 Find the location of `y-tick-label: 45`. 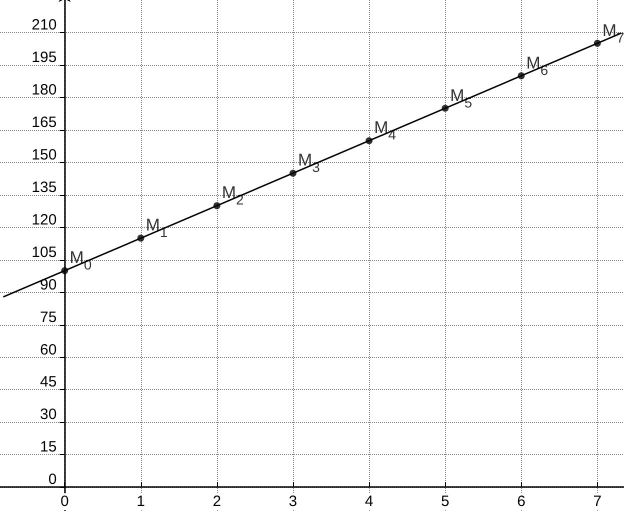

y-tick-label: 45 is located at coordinates (48, 382).